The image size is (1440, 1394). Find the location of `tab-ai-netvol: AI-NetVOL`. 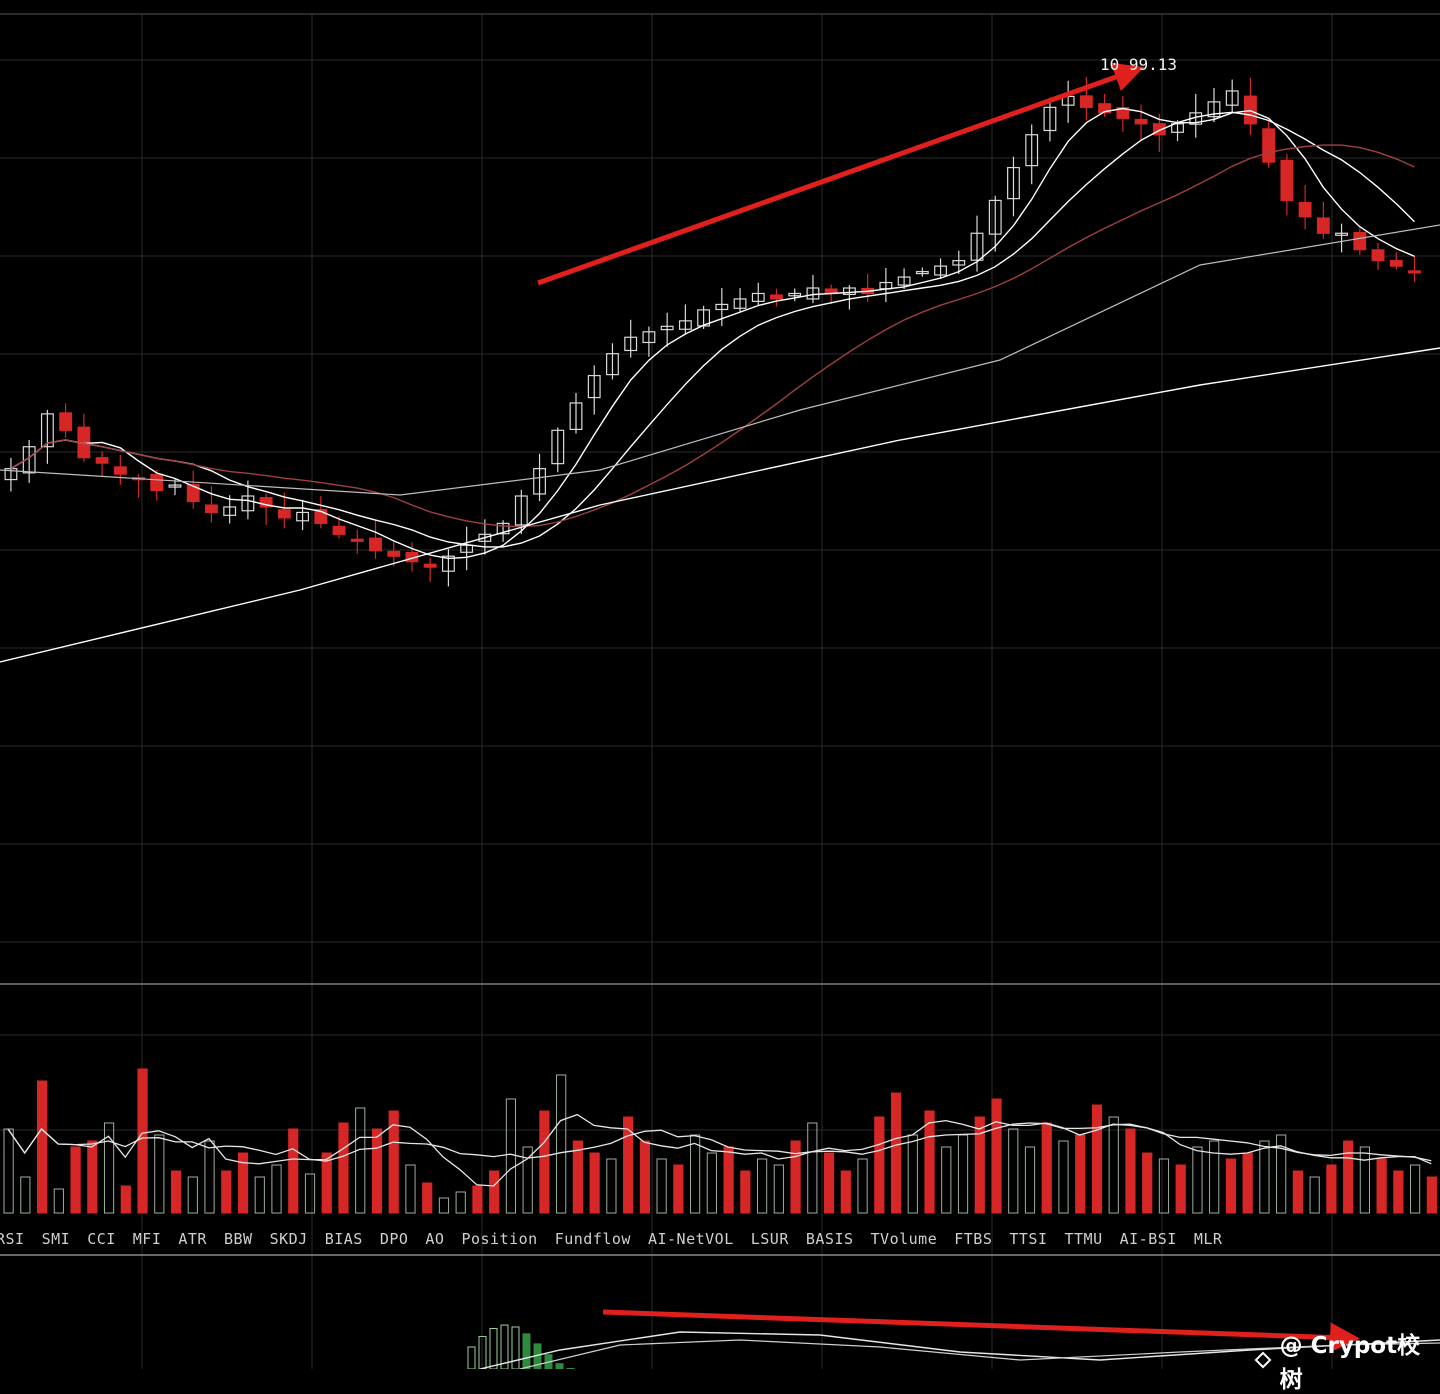

tab-ai-netvol: AI-NetVOL is located at coordinates (691, 1239).